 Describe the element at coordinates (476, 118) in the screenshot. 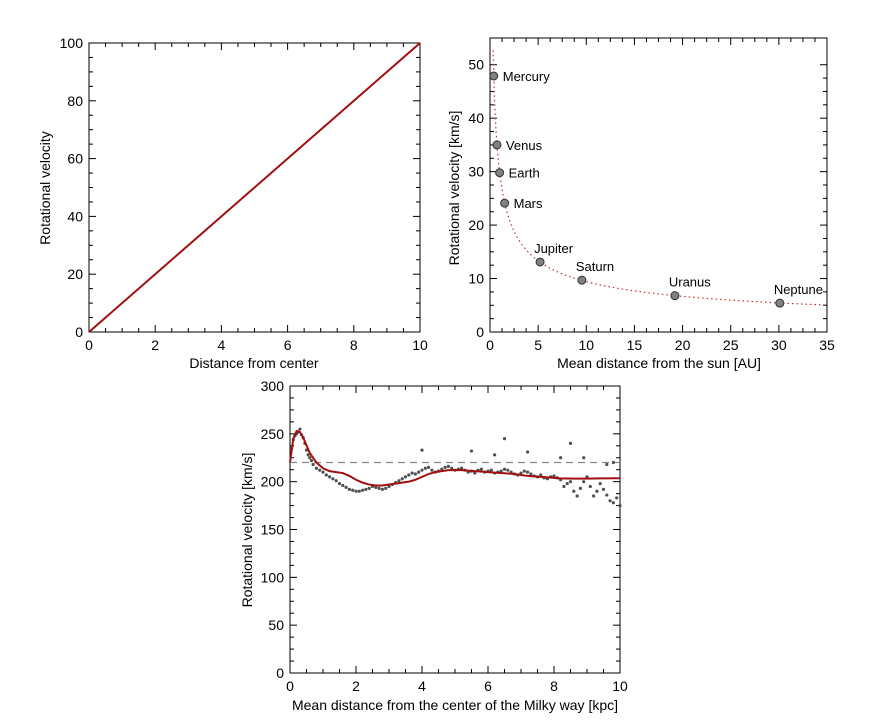

I see `chart2-y-tick-label: 40` at that location.